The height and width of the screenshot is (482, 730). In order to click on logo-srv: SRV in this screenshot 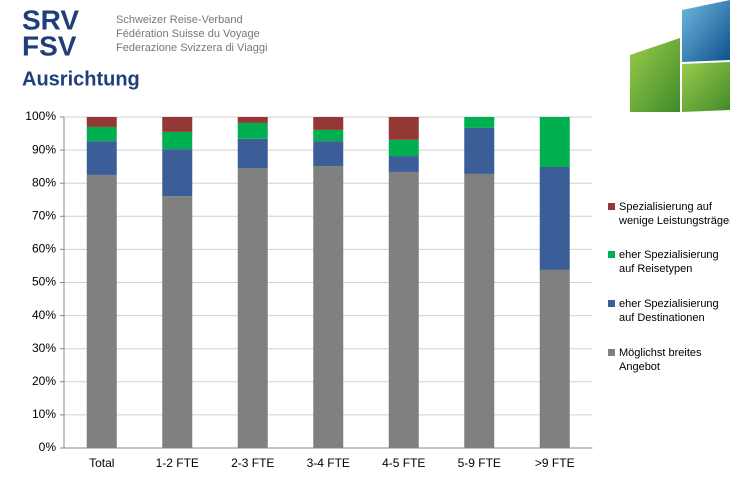, I will do `click(50, 19)`.